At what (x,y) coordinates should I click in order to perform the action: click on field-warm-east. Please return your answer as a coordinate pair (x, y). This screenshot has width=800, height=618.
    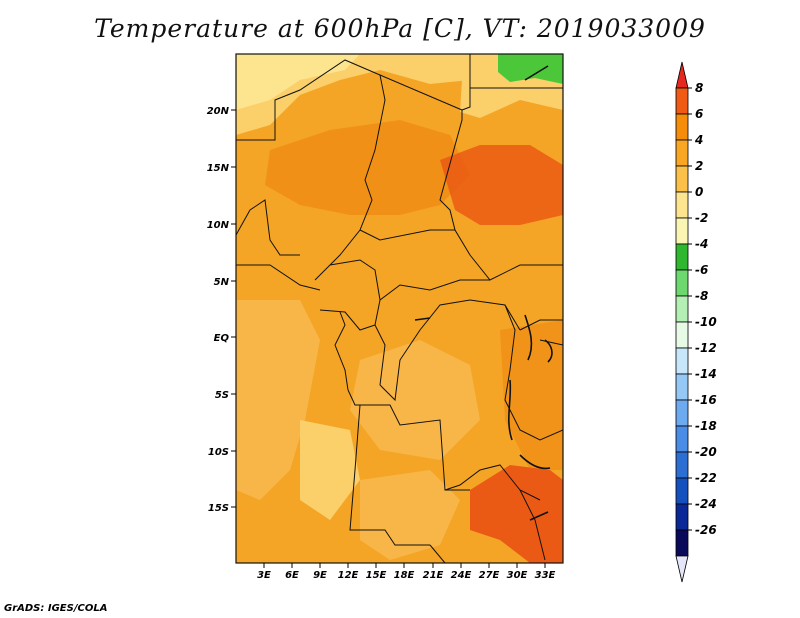
    Looking at the image, I should click on (531, 395).